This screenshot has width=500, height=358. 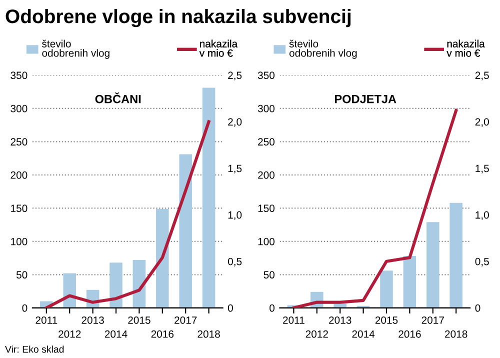 What do you see at coordinates (178, 18) in the screenshot?
I see `chart-title: Odobrene vloge in nakazila subvencij` at bounding box center [178, 18].